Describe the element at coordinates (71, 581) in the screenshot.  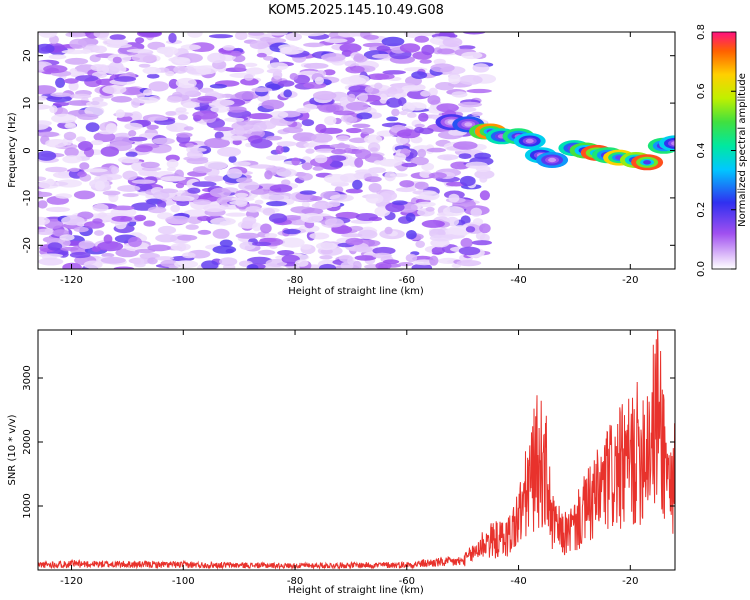
I see `x-tick-label: -120` at that location.